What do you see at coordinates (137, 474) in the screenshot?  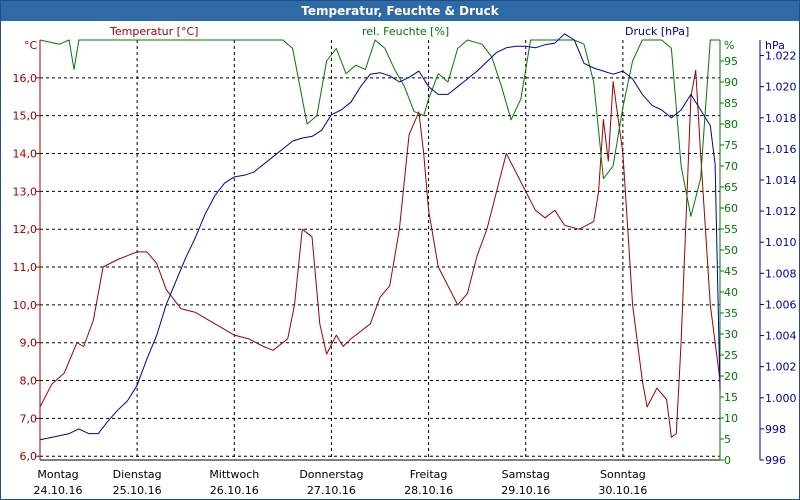 I see `x-tick-day: Dienstag` at bounding box center [137, 474].